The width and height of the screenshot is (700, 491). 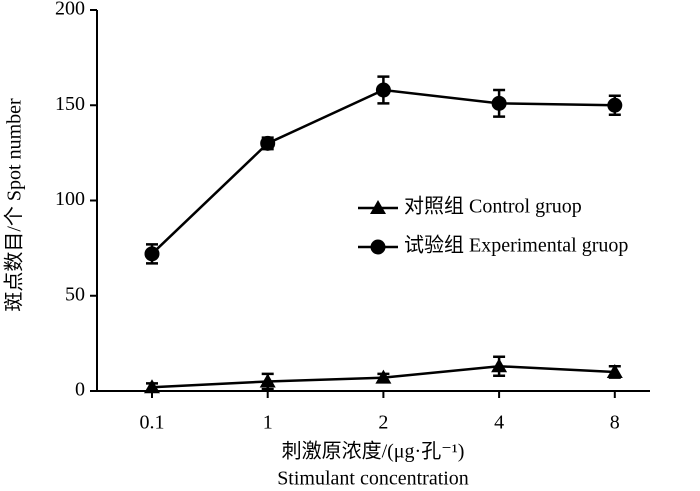 What do you see at coordinates (383, 423) in the screenshot?
I see `x-tick-label: 2` at bounding box center [383, 423].